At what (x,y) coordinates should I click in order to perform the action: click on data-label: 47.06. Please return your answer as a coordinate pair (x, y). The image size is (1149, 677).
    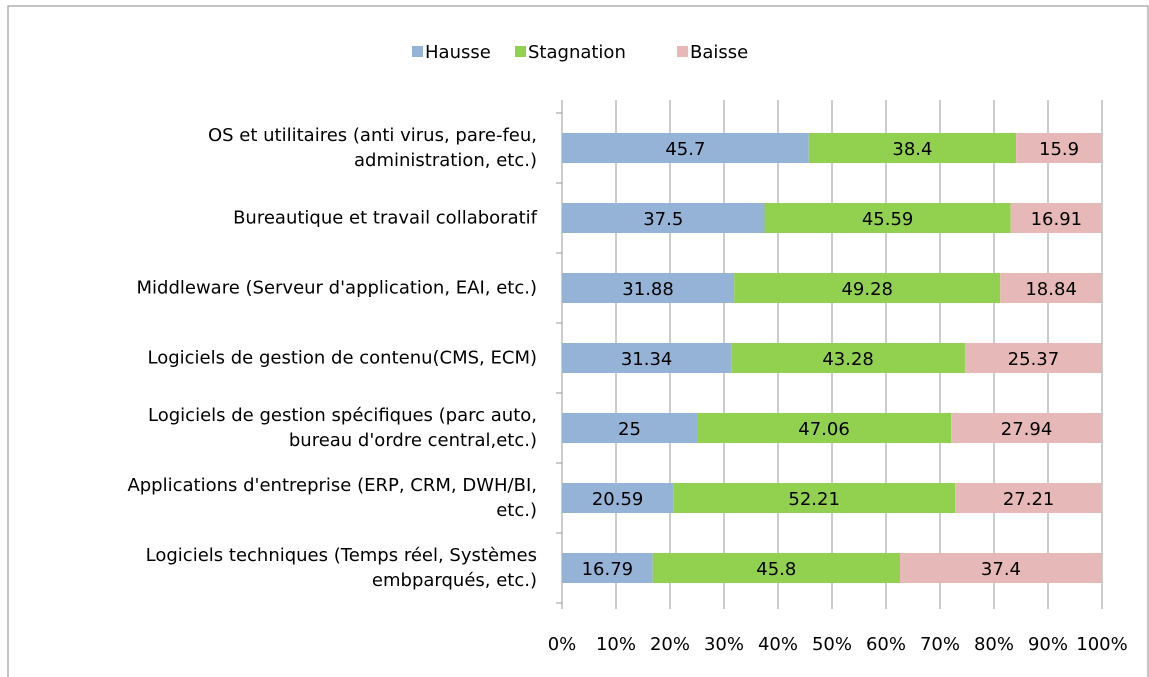
    Looking at the image, I should click on (824, 429).